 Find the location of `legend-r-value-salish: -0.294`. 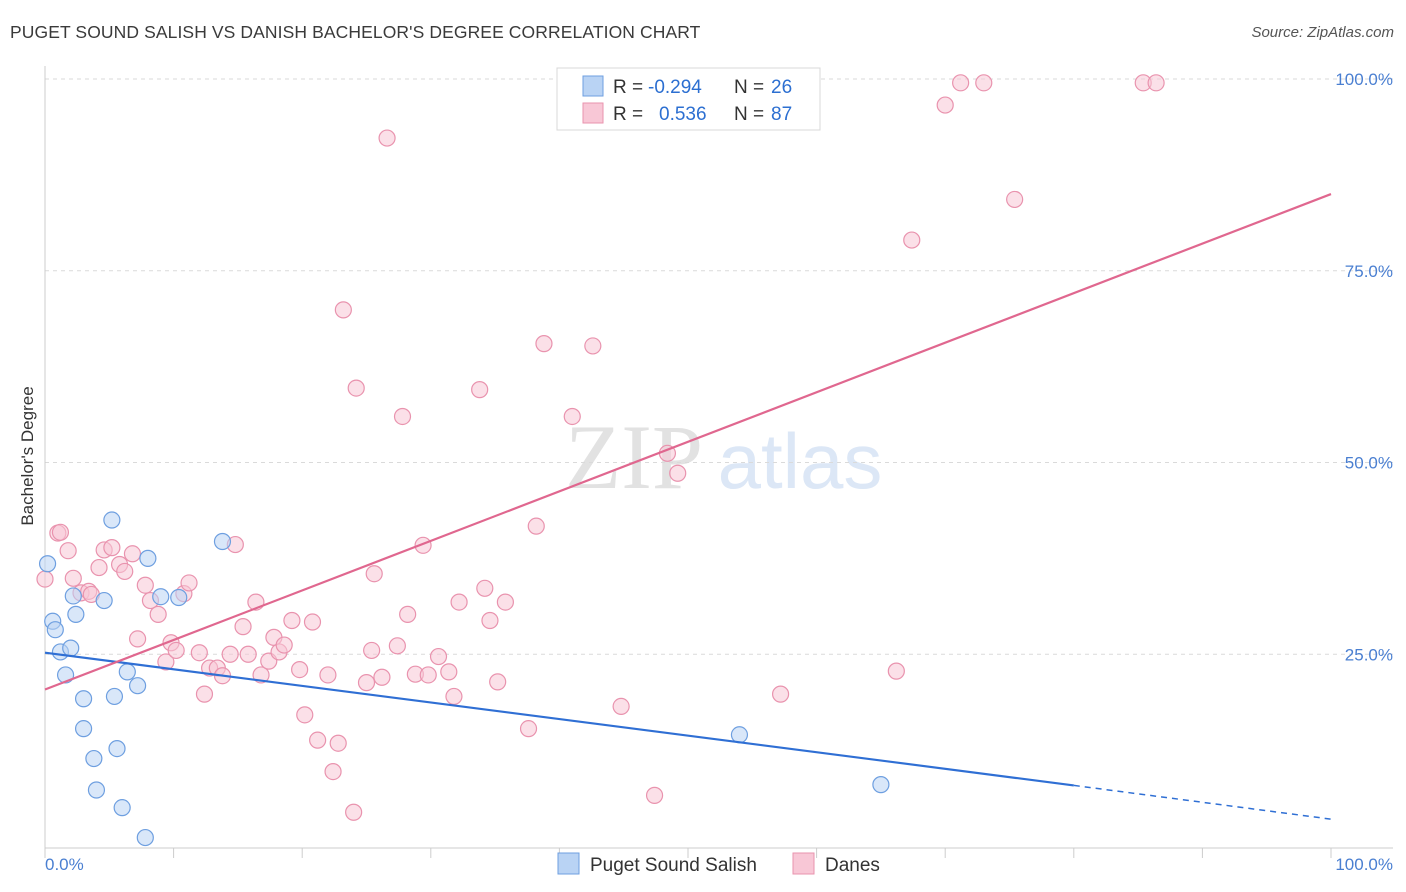

legend-r-value-salish: -0.294 is located at coordinates (675, 87).